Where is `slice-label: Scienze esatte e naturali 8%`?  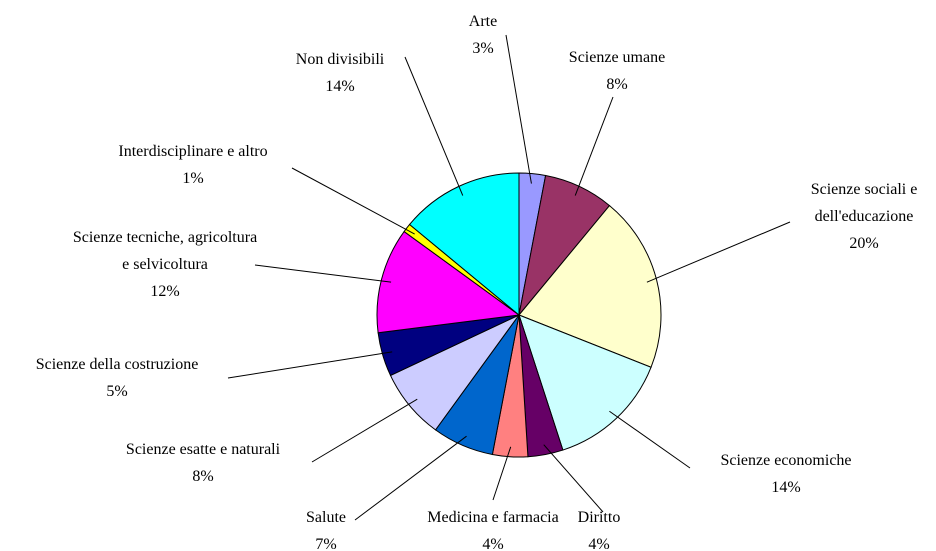
slice-label: Scienze esatte e naturali 8% is located at coordinates (203, 463).